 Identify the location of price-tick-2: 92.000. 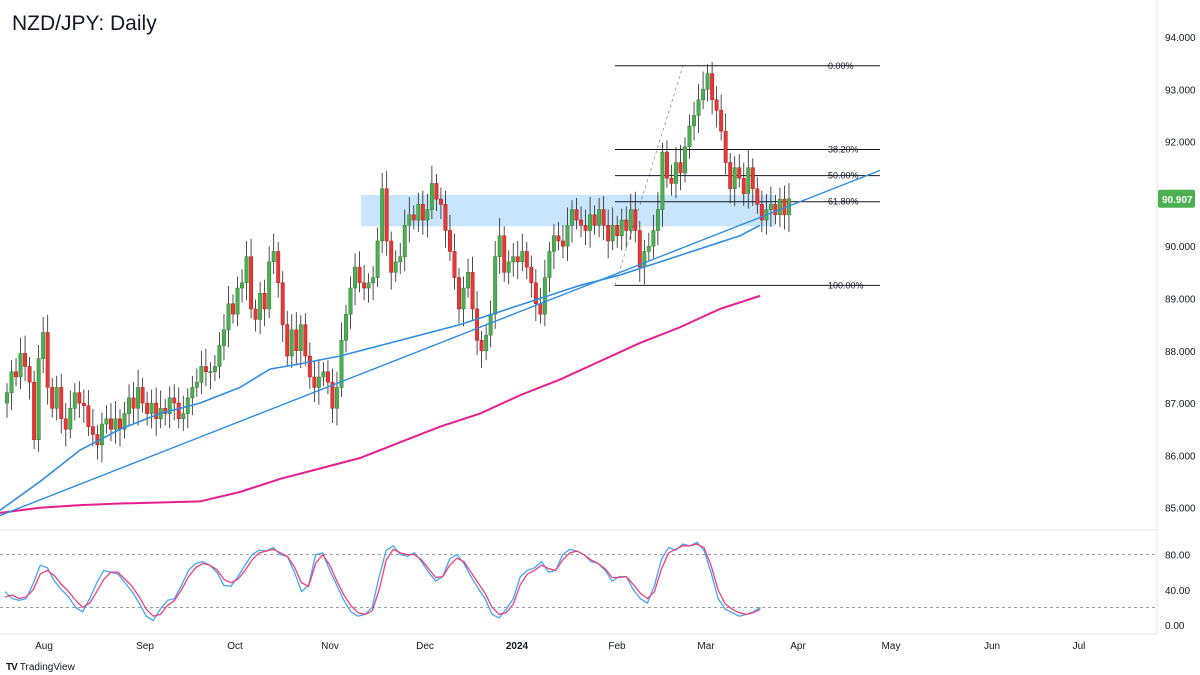
(1180, 143).